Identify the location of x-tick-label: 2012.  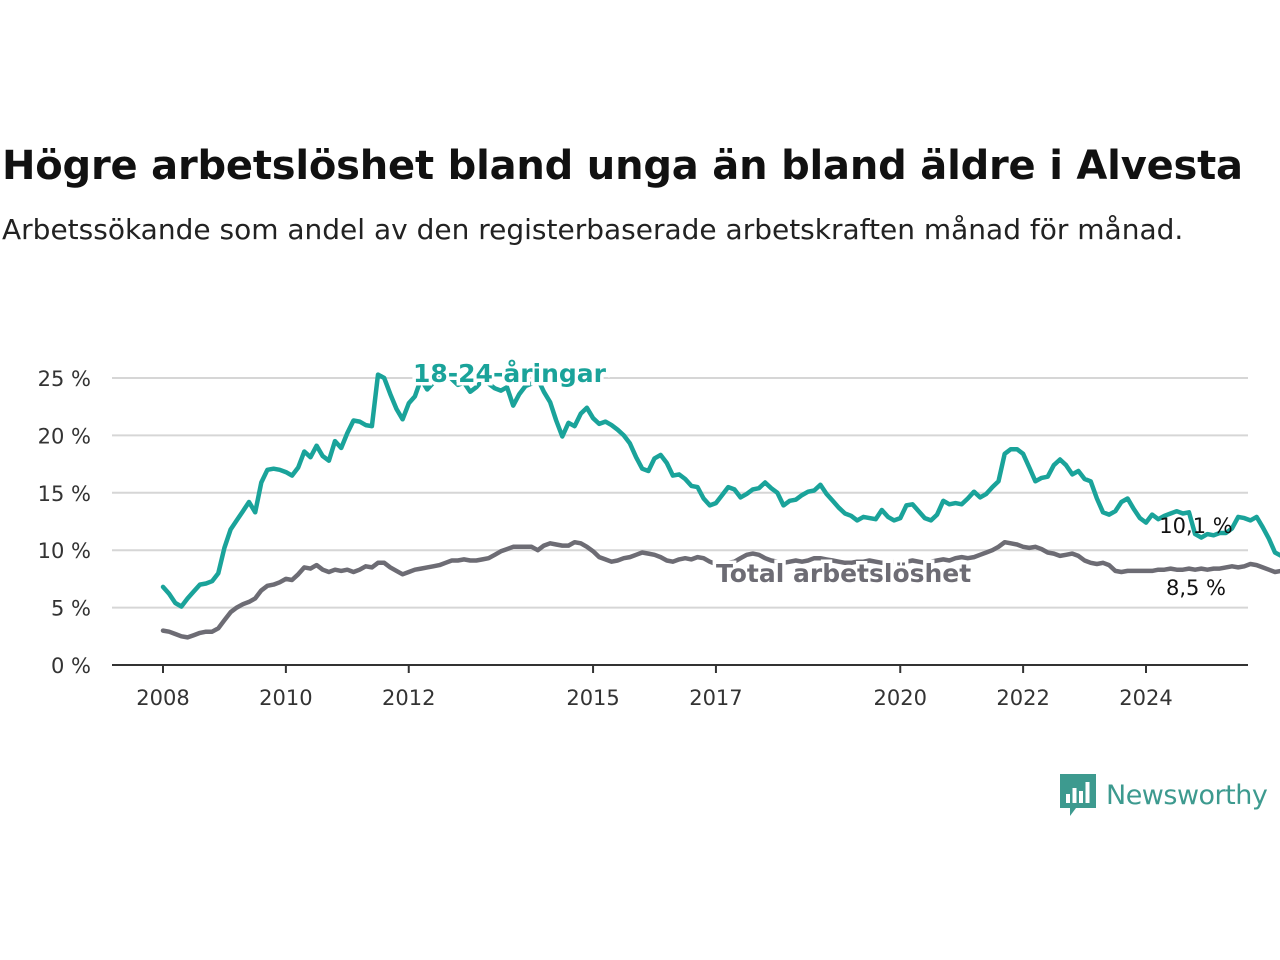
(408, 698).